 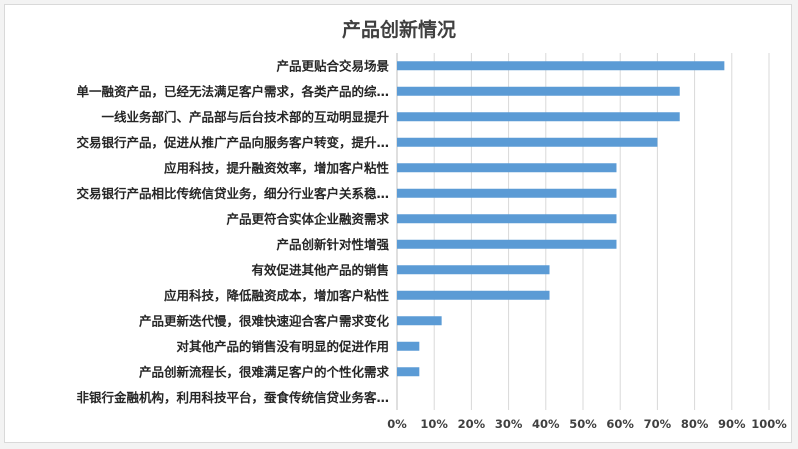 What do you see at coordinates (695, 424) in the screenshot?
I see `x-tick-label: 80%` at bounding box center [695, 424].